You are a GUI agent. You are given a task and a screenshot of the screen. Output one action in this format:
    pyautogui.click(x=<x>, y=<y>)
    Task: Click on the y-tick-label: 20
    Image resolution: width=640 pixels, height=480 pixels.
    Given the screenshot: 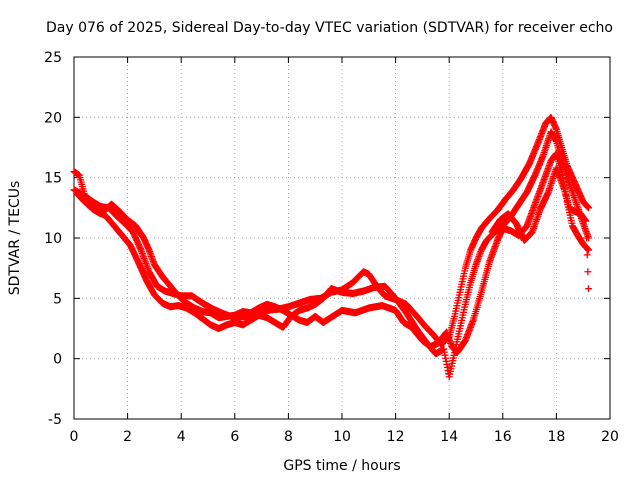 What is the action you would take?
    pyautogui.click(x=53, y=118)
    